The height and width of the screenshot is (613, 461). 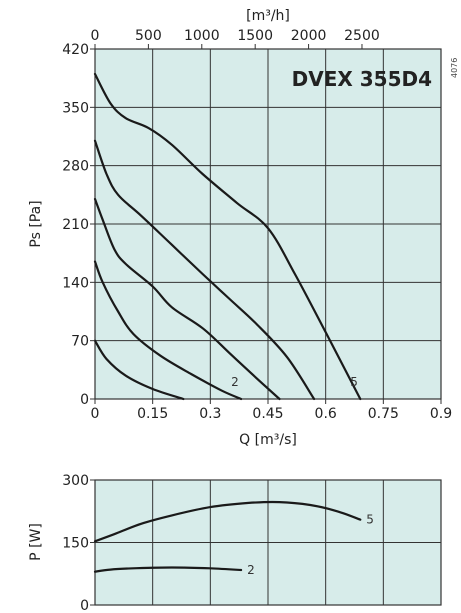 I want to click on x-tick-label: 0.3, so click(x=210, y=414).